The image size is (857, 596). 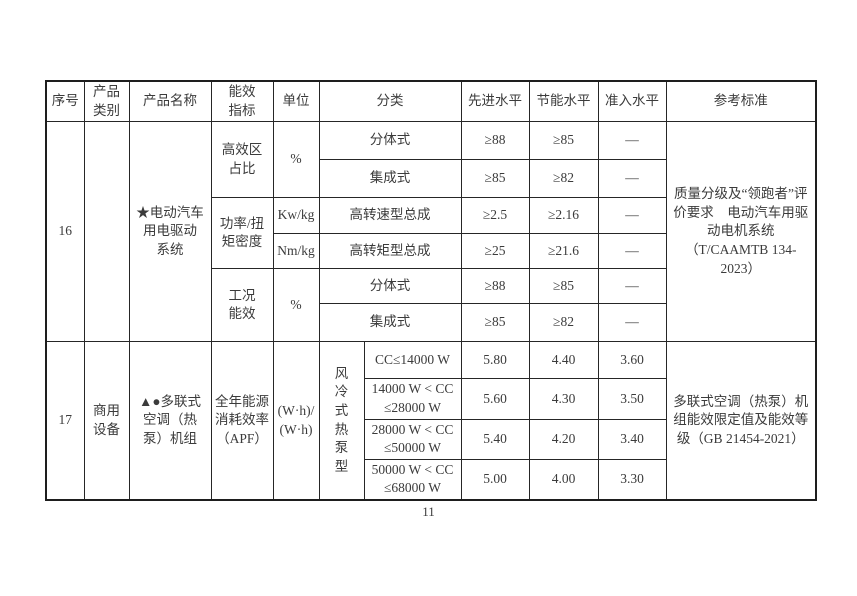 What do you see at coordinates (632, 101) in the screenshot?
I see `header-entry-level: 准入水平` at bounding box center [632, 101].